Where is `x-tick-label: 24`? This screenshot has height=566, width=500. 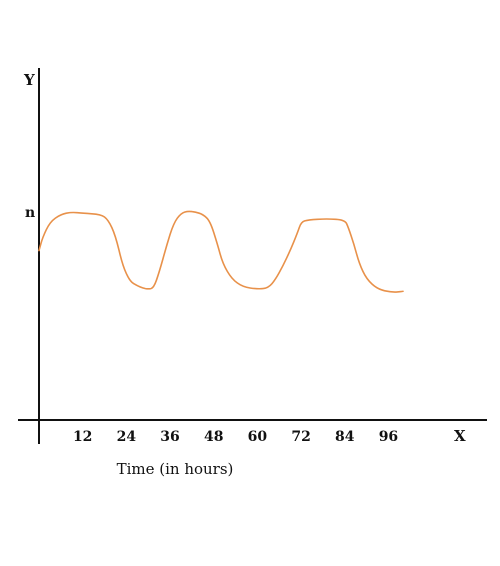
x-tick-label: 24 is located at coordinates (127, 437).